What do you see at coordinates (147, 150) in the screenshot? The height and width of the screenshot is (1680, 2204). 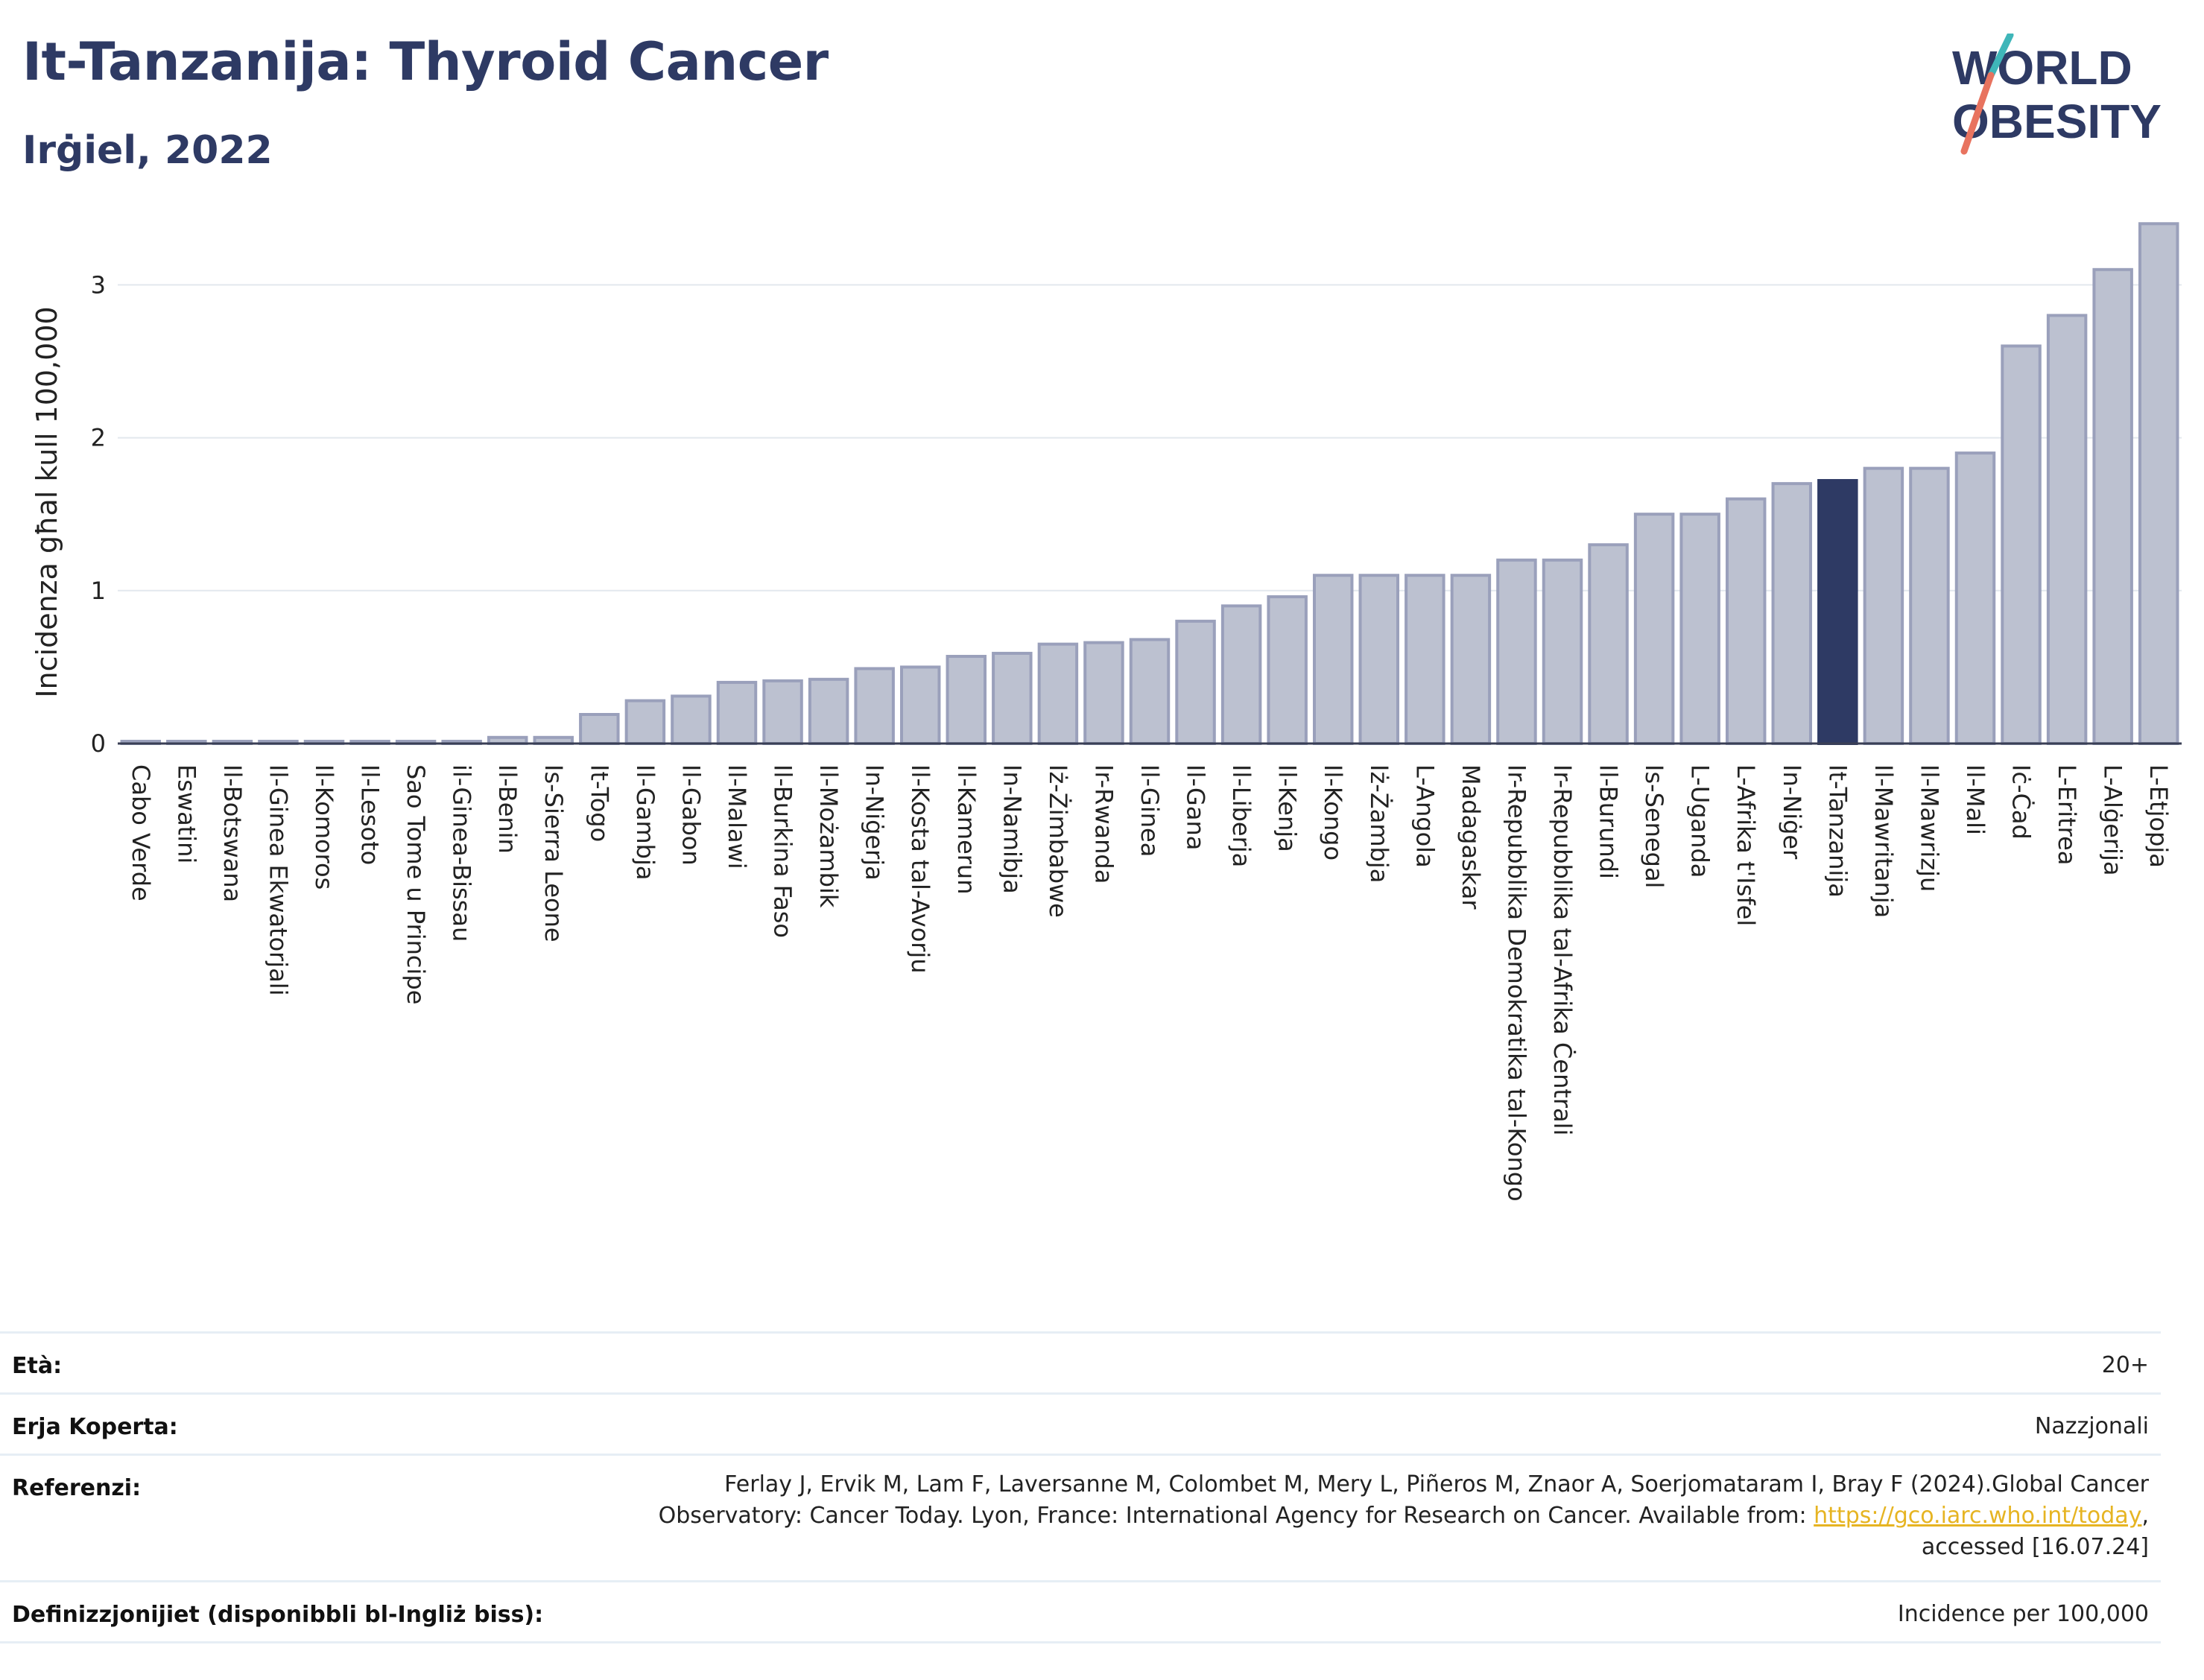 I see `page-subtitle: Irġiel, 2022` at bounding box center [147, 150].